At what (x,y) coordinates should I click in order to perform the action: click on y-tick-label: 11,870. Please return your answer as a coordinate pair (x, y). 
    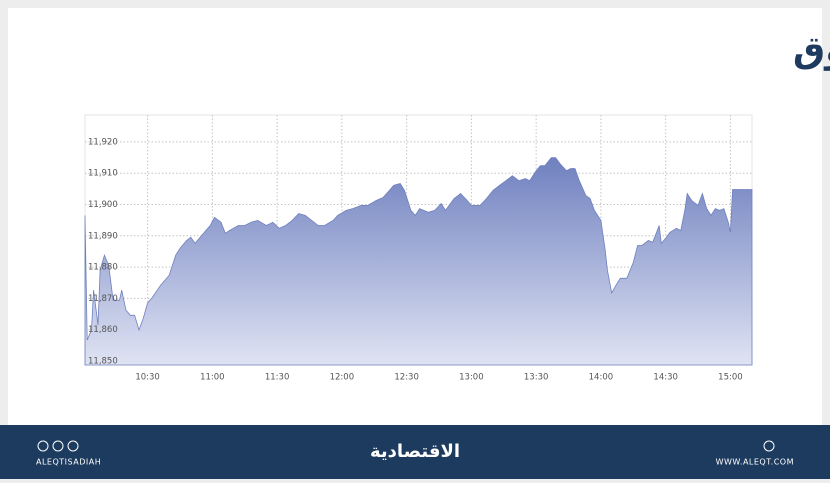
    Looking at the image, I should click on (103, 299).